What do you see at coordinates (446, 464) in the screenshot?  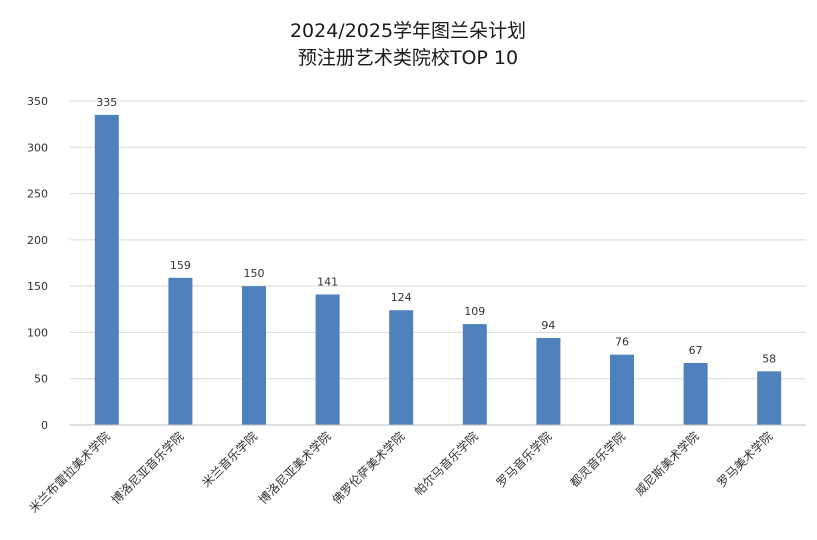 I see `x-tick-label: 帕尔马音乐学院` at bounding box center [446, 464].